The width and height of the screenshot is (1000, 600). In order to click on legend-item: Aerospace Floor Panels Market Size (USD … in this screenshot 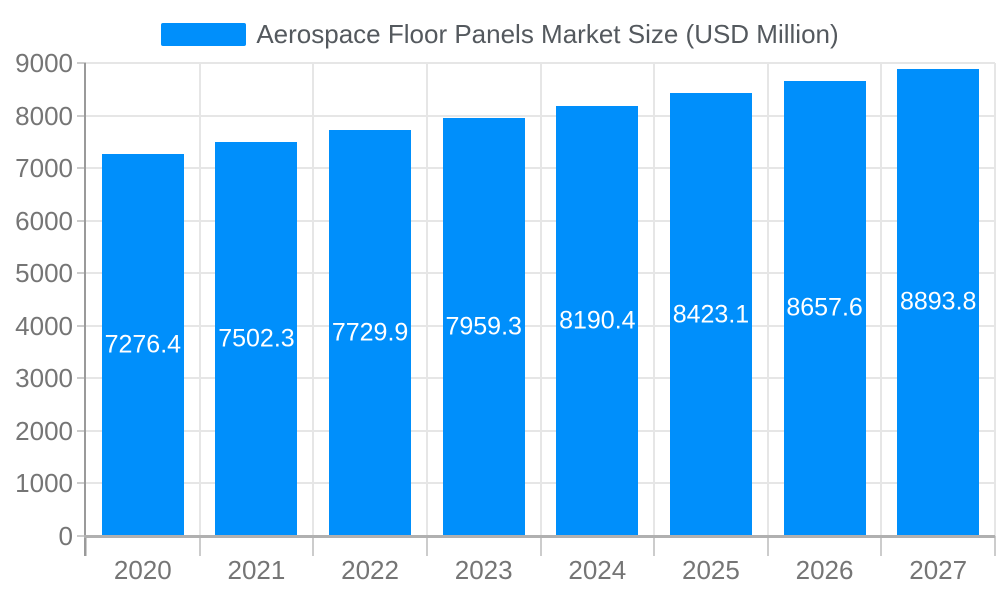, I will do `click(500, 34)`.